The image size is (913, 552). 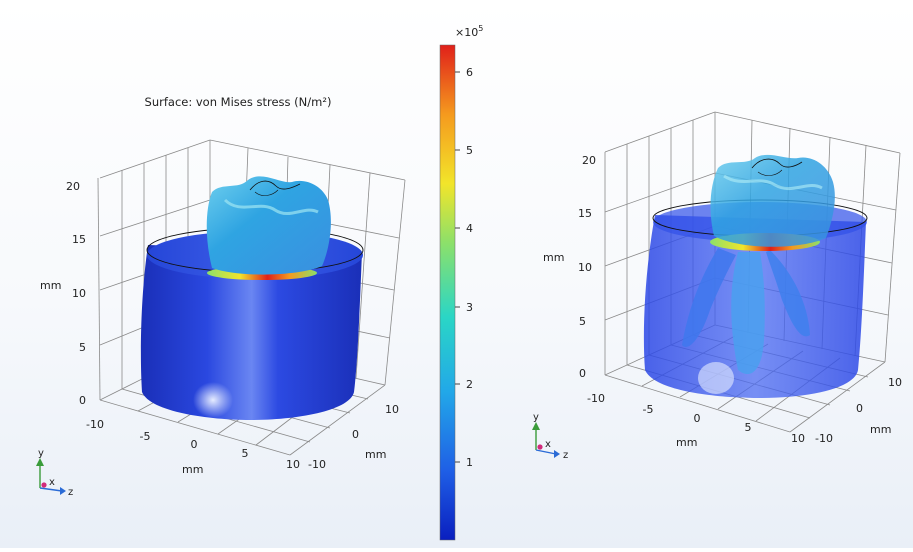 What do you see at coordinates (375, 454) in the screenshot?
I see `left-z-axis-label: mm` at bounding box center [375, 454].